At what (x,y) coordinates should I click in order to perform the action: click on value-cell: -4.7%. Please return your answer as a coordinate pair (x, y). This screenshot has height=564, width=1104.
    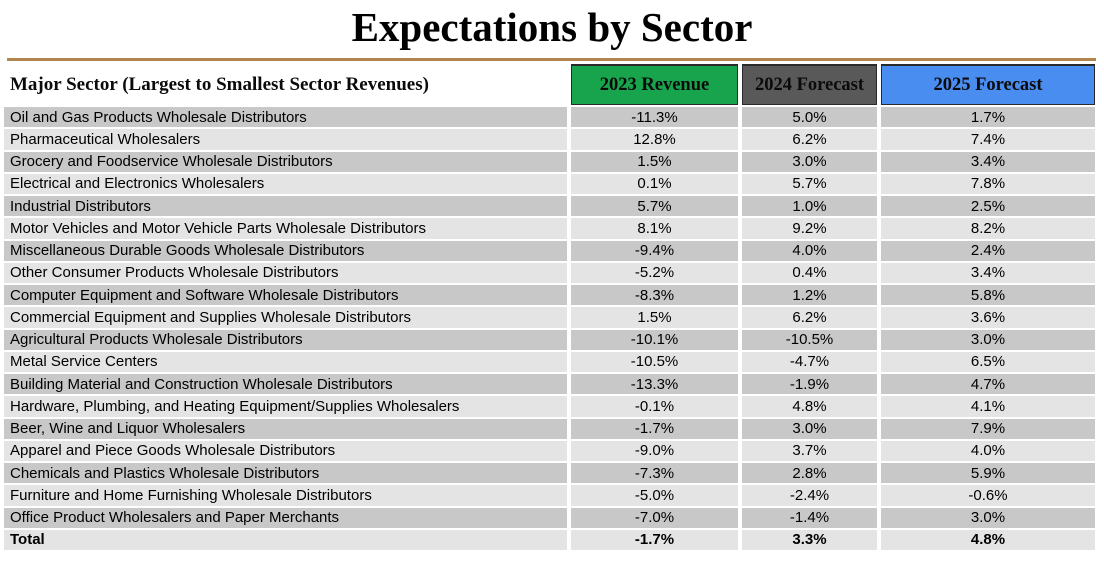
    Looking at the image, I should click on (809, 362).